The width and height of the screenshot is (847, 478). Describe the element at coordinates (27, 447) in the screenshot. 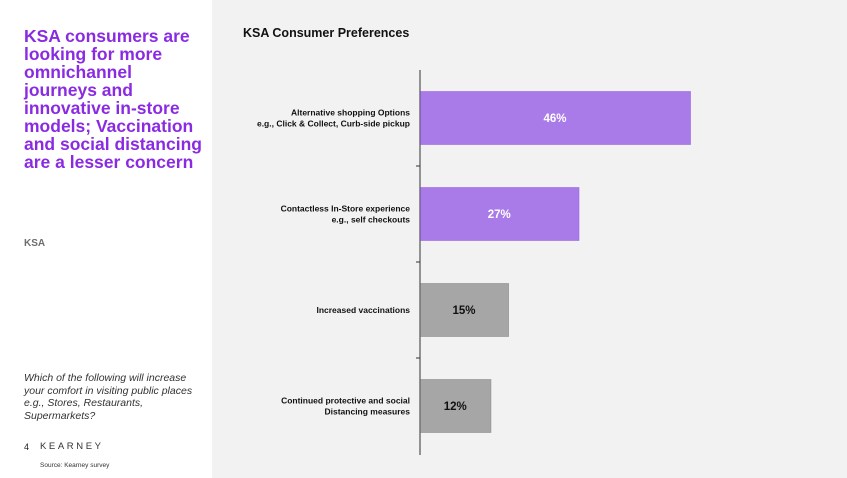

I see `page-number: 4` at that location.